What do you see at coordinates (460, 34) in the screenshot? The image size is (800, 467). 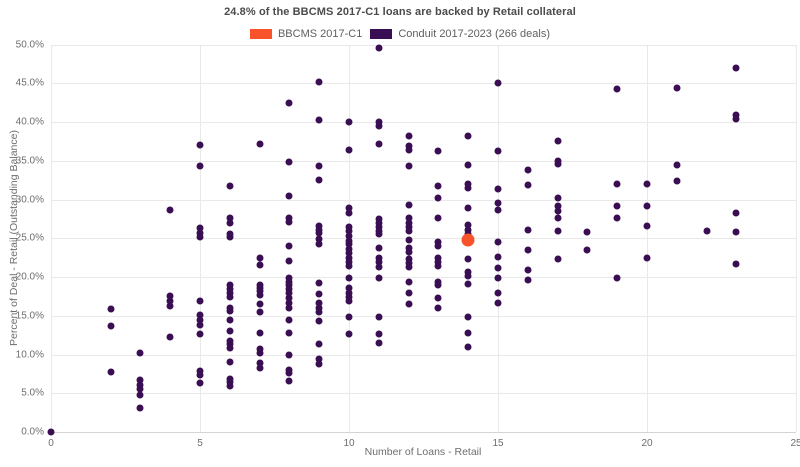 I see `legend-item-conduit: Conduit 2017-2023 (266 deals)` at bounding box center [460, 34].